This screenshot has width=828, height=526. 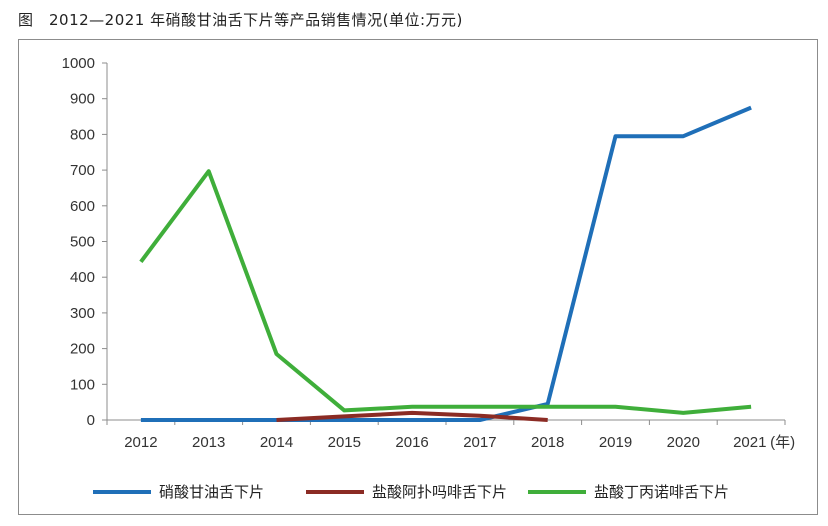 What do you see at coordinates (82, 170) in the screenshot?
I see `y-tick-label: 700` at bounding box center [82, 170].